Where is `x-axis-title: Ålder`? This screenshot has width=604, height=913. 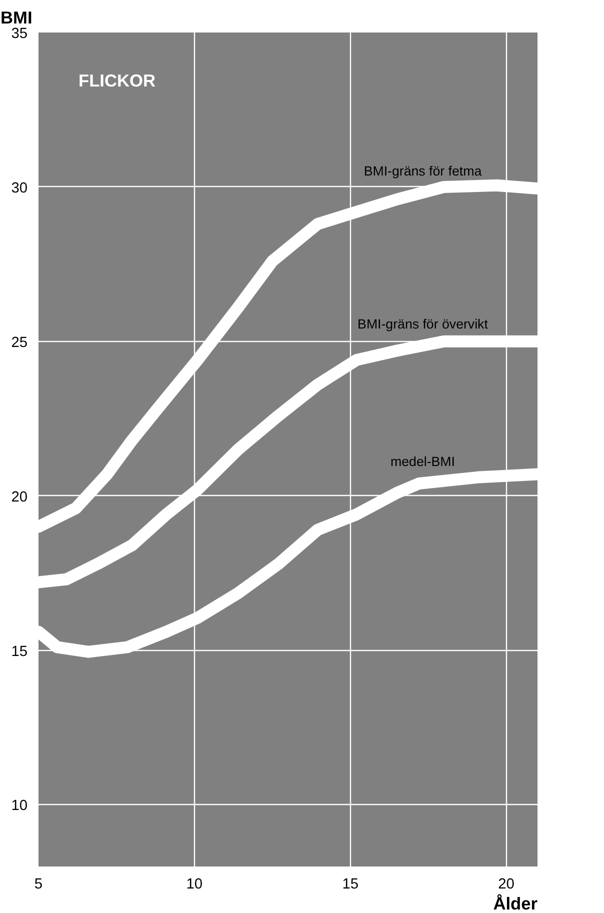 x-axis-title: Ålder is located at coordinates (515, 903).